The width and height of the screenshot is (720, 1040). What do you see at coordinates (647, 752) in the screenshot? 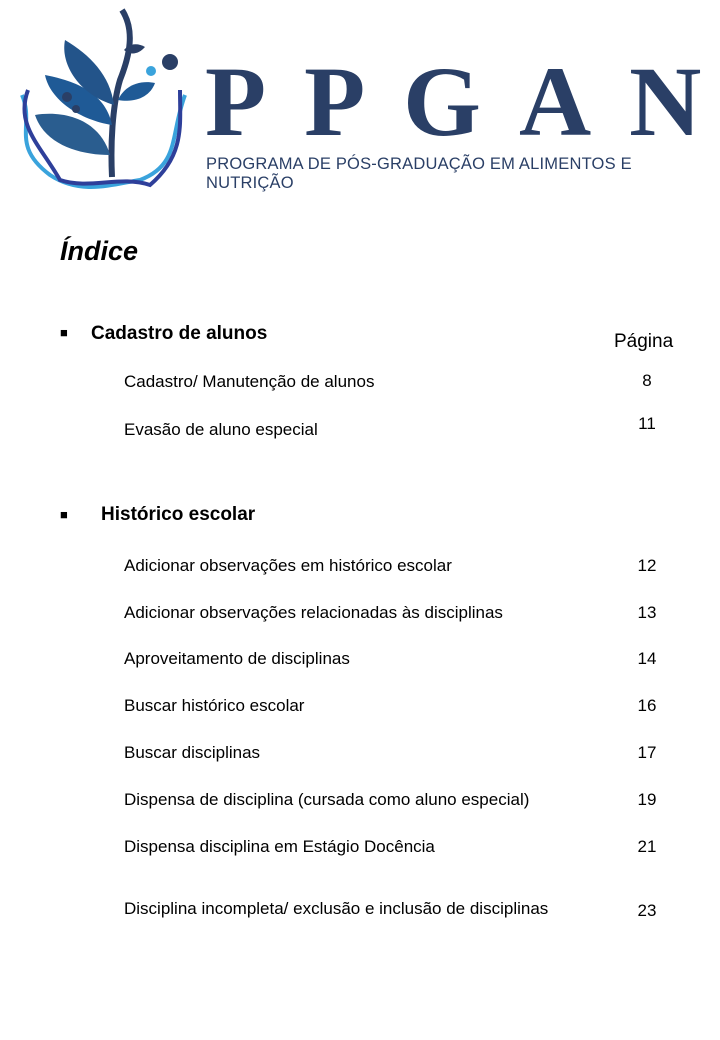
I see `toc-page-number: 17` at bounding box center [647, 752].